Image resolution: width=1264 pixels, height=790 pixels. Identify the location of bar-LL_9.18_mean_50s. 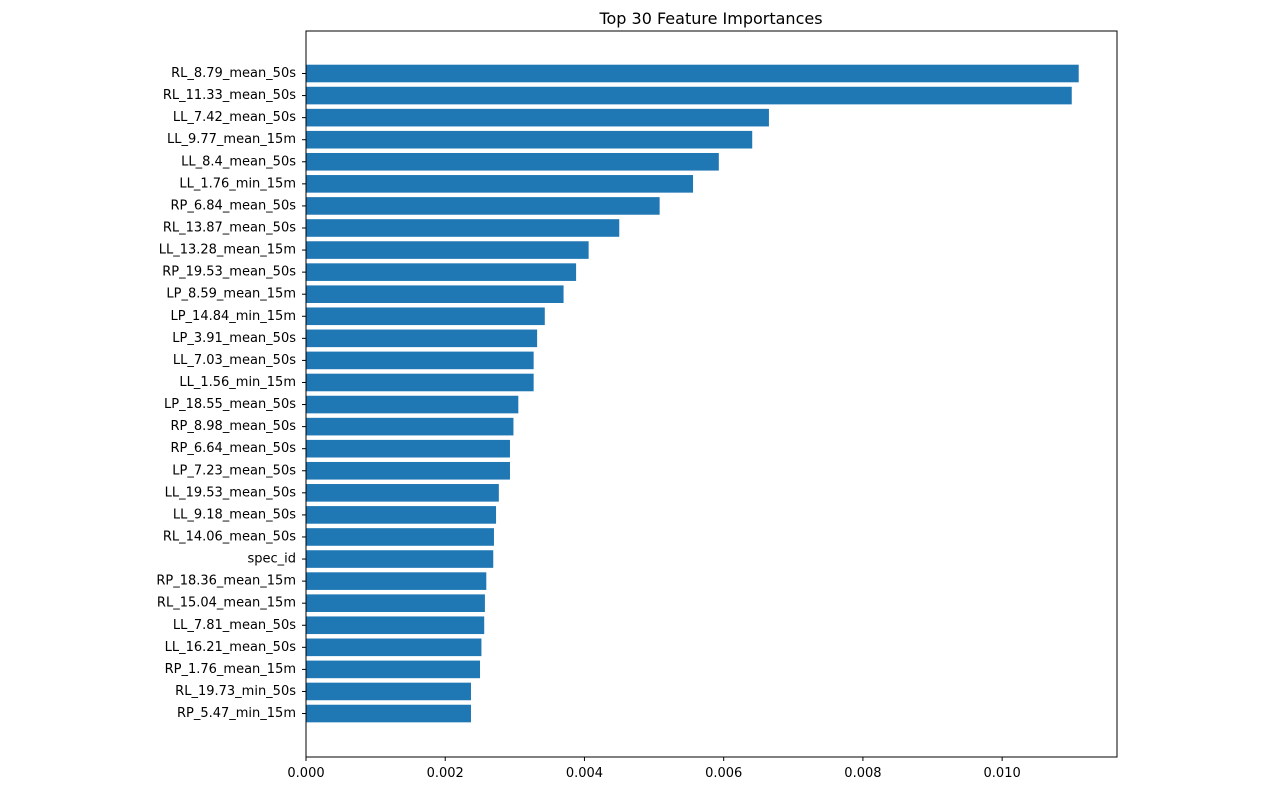
(401, 515).